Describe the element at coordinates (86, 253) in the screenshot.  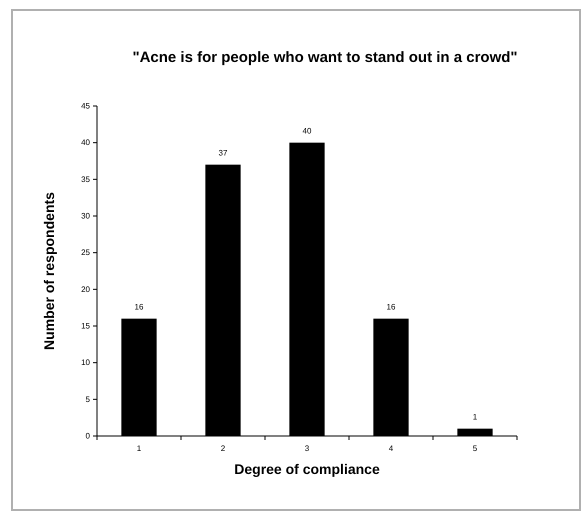
I see `y-tick-label: 25` at that location.